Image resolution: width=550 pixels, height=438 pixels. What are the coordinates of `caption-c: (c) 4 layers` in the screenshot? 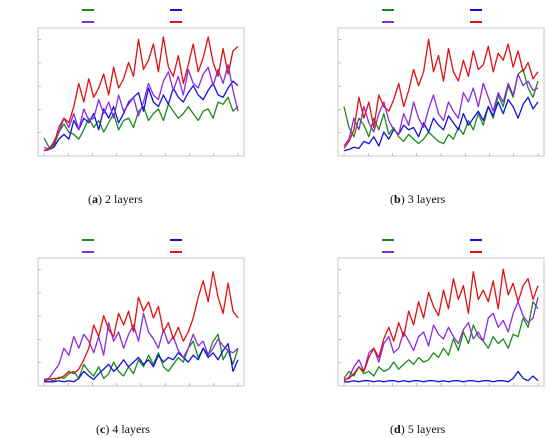 It's located at (123, 429).